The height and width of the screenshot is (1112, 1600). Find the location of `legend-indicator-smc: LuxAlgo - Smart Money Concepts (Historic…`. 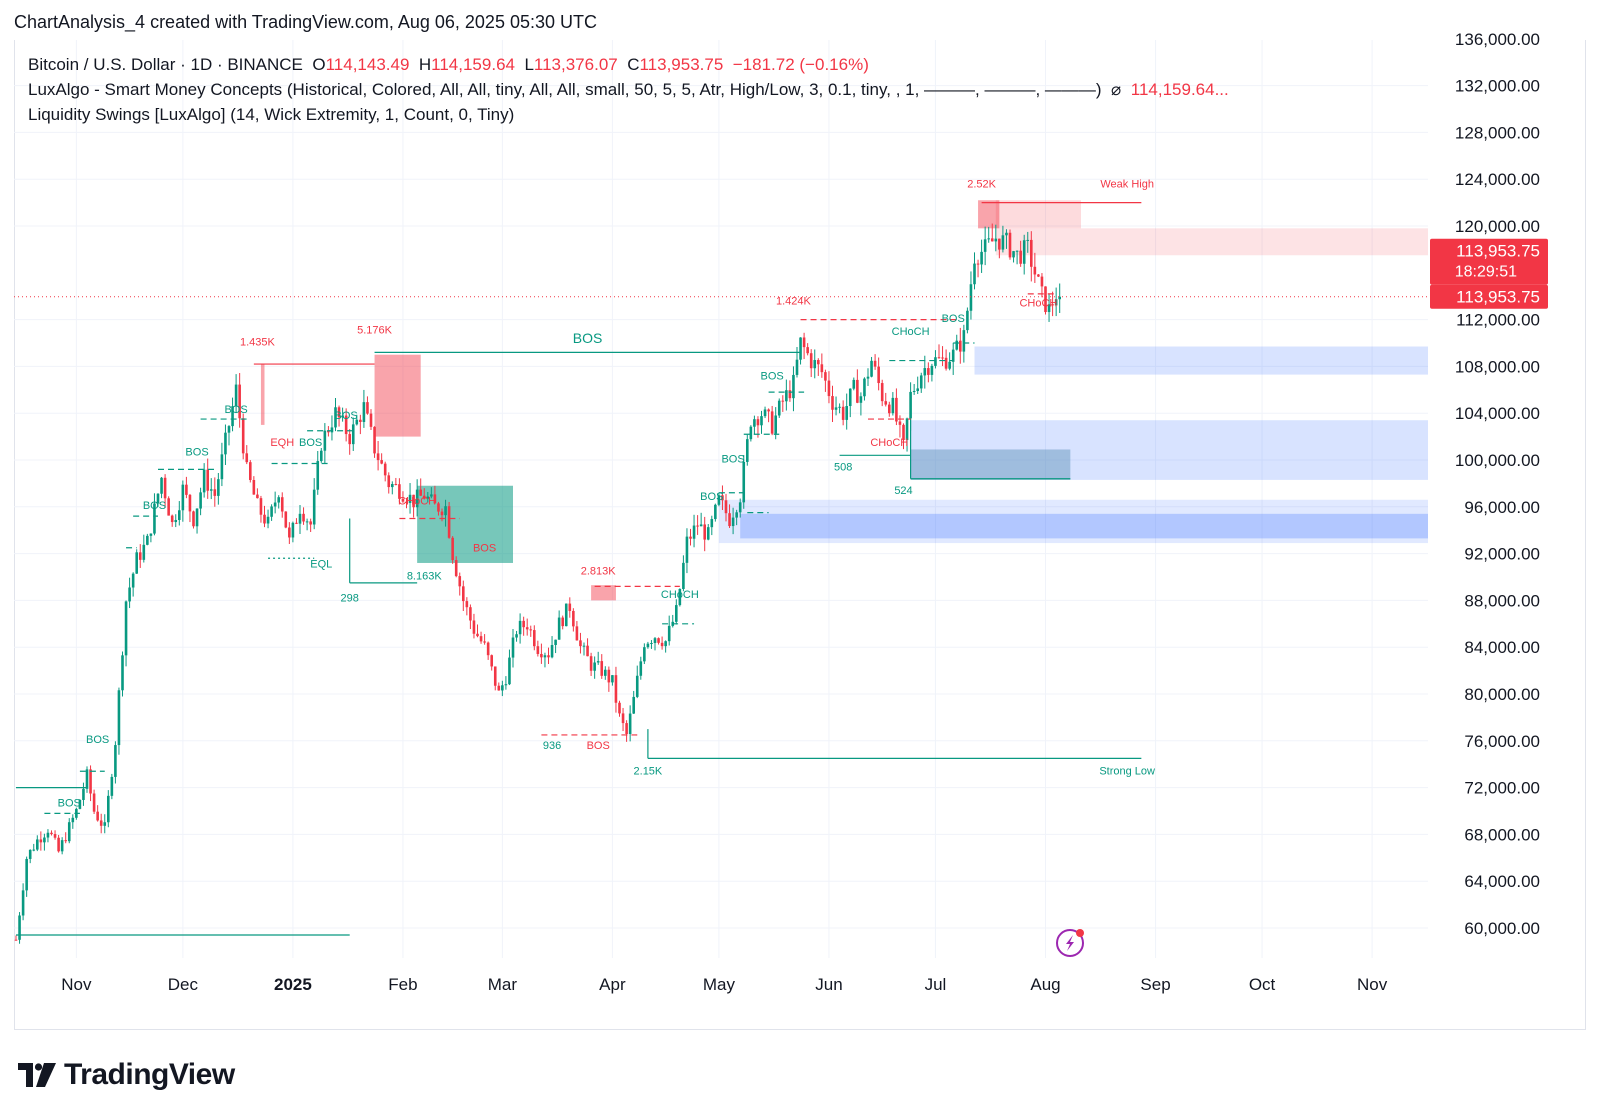

legend-indicator-smc: LuxAlgo - Smart Money Concepts (Historic… is located at coordinates (628, 89).